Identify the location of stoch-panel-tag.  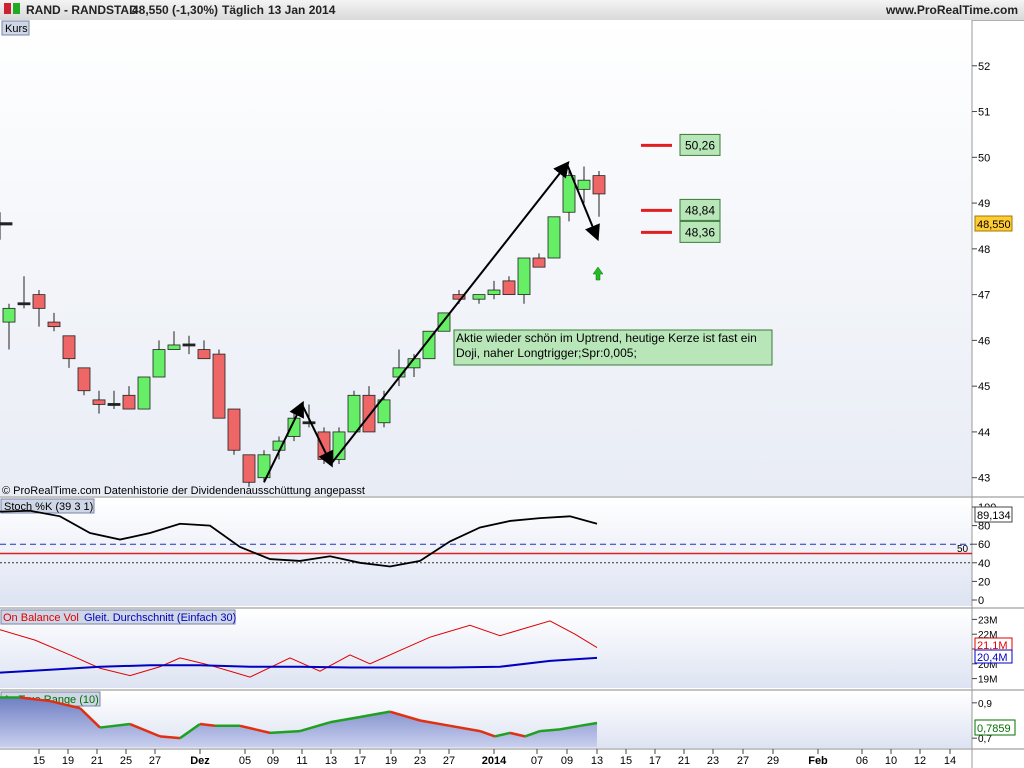
(47, 506).